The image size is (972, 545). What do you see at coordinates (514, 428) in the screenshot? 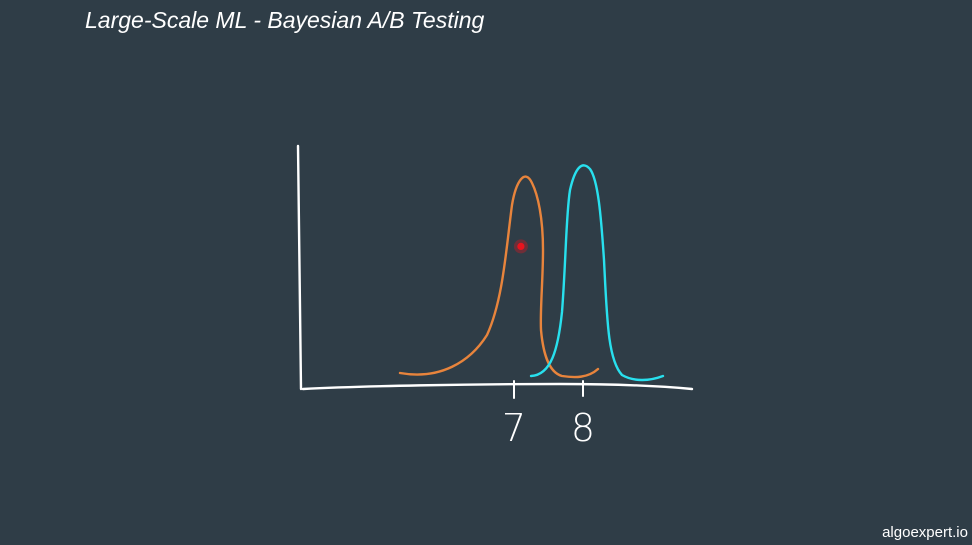
I see `x-tick-label-7: 7` at bounding box center [514, 428].